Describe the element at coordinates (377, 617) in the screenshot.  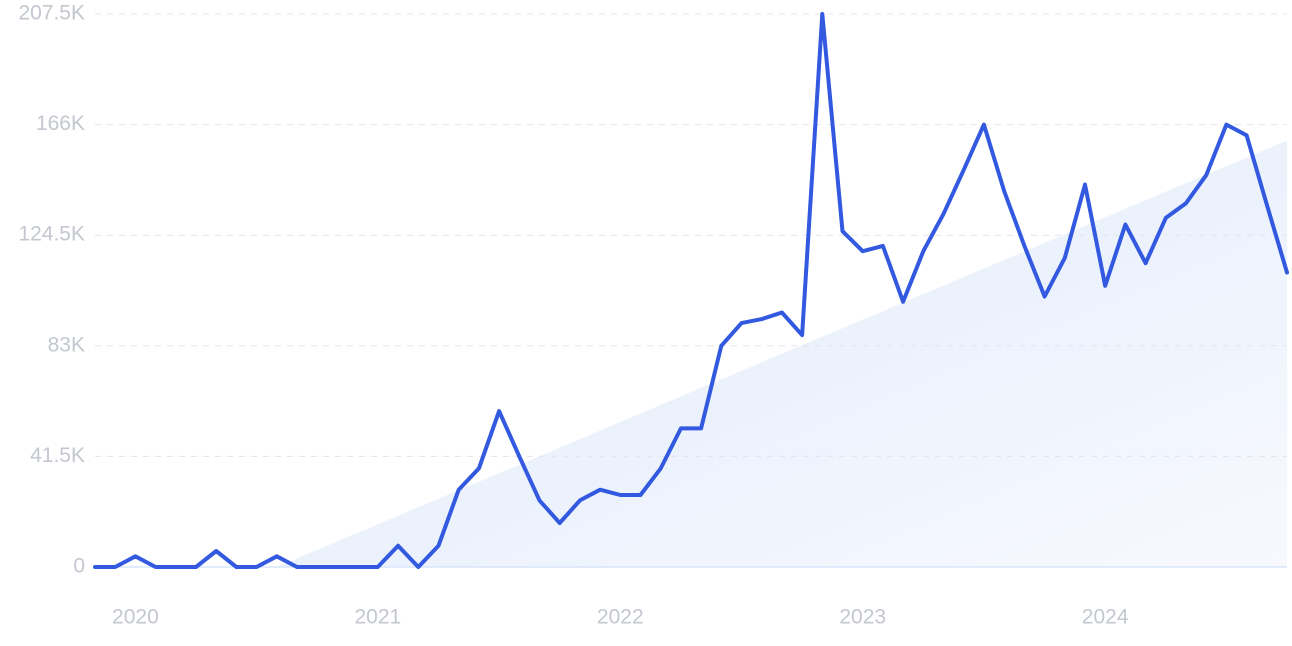
I see `x-tick-label: 2021` at that location.